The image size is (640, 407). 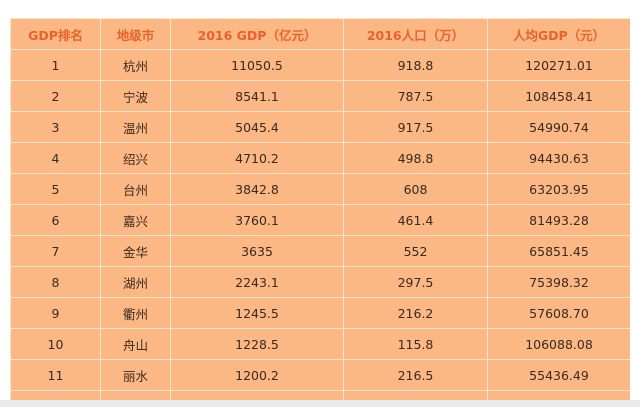 What do you see at coordinates (415, 65) in the screenshot?
I see `cell-population: 918.8` at bounding box center [415, 65].